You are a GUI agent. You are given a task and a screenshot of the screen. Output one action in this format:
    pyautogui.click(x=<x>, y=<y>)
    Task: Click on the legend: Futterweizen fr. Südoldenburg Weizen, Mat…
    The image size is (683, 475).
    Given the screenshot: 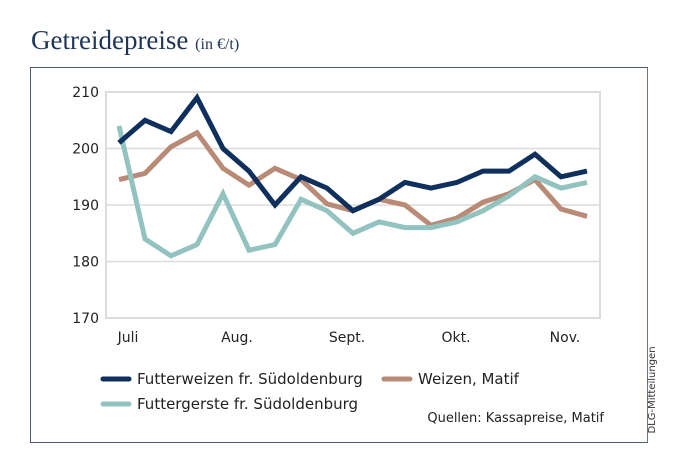 What is the action you would take?
    pyautogui.click(x=310, y=391)
    